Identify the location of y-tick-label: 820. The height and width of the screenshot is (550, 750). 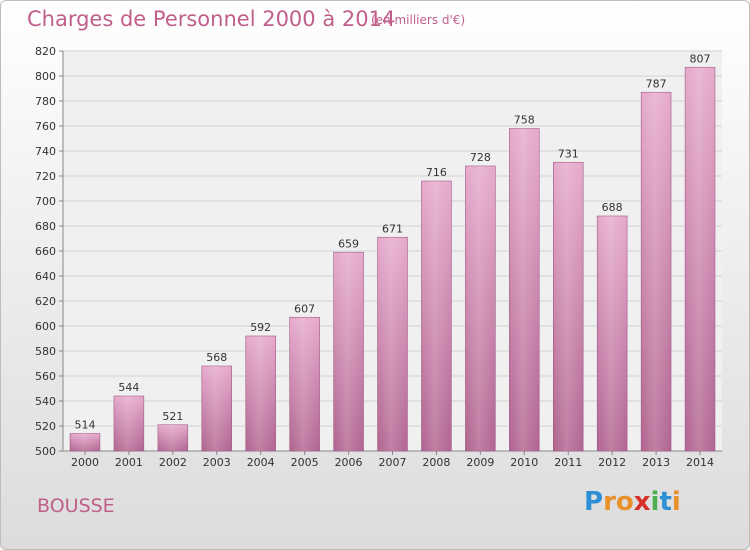
(45, 51).